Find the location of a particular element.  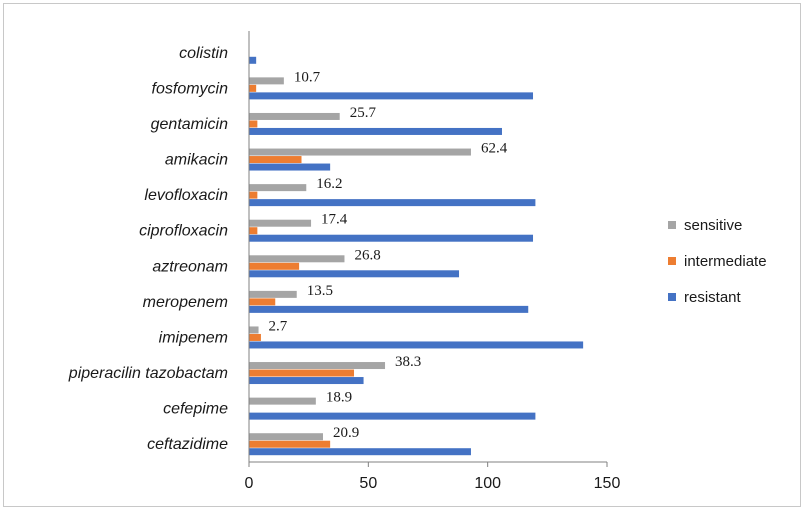

bar-intermediate-amikacin is located at coordinates (275, 160).